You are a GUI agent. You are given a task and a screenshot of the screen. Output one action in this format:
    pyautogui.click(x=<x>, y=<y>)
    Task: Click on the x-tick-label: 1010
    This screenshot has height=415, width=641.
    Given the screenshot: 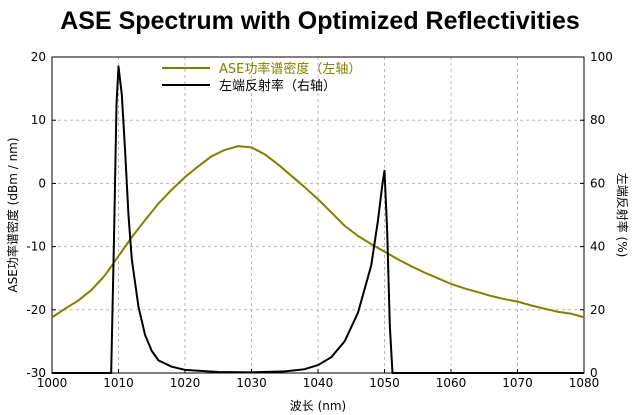 What is the action you would take?
    pyautogui.click(x=118, y=383)
    